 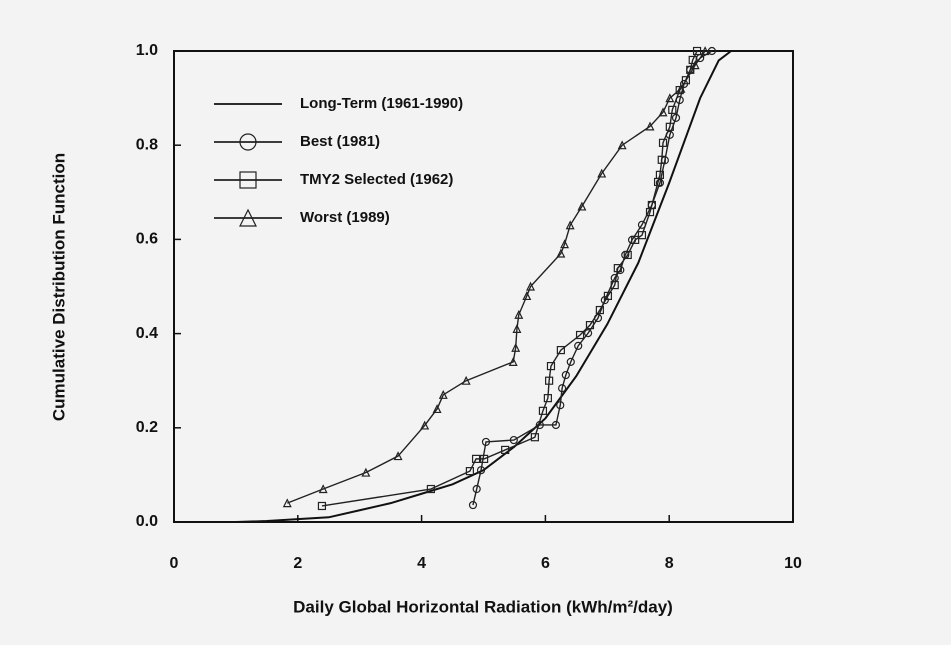 I want to click on legend-label: TMY2 Selected (1962), so click(x=376, y=179).